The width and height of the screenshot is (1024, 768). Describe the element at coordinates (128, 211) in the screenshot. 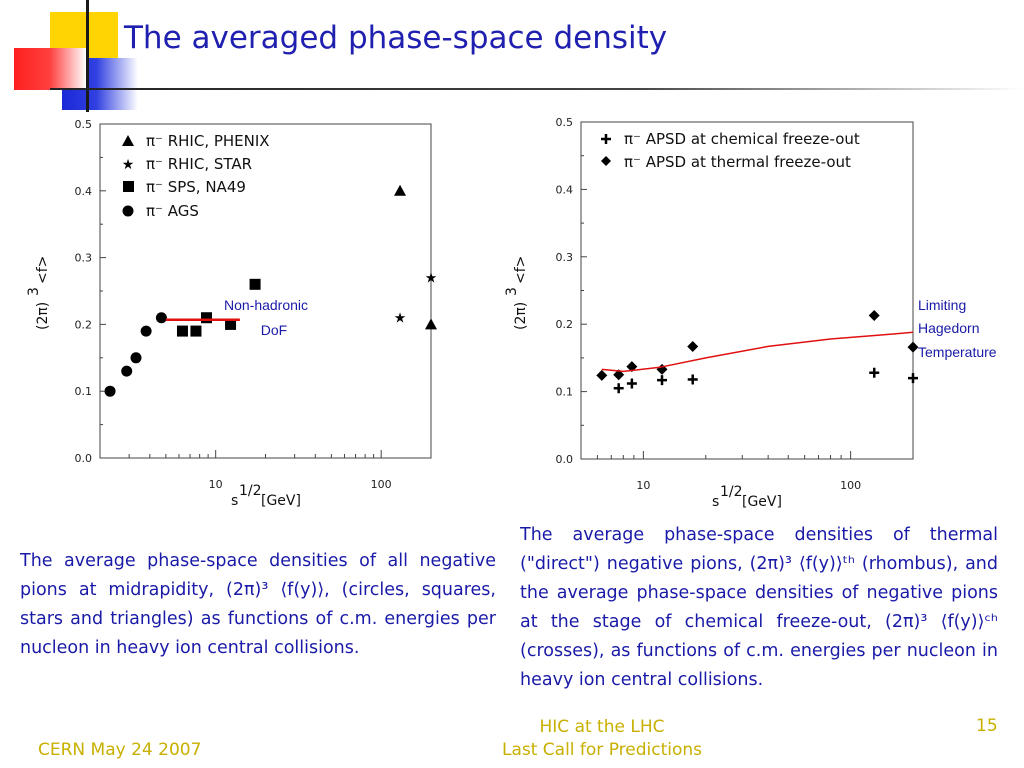

I see `legend-marker-circle` at that location.